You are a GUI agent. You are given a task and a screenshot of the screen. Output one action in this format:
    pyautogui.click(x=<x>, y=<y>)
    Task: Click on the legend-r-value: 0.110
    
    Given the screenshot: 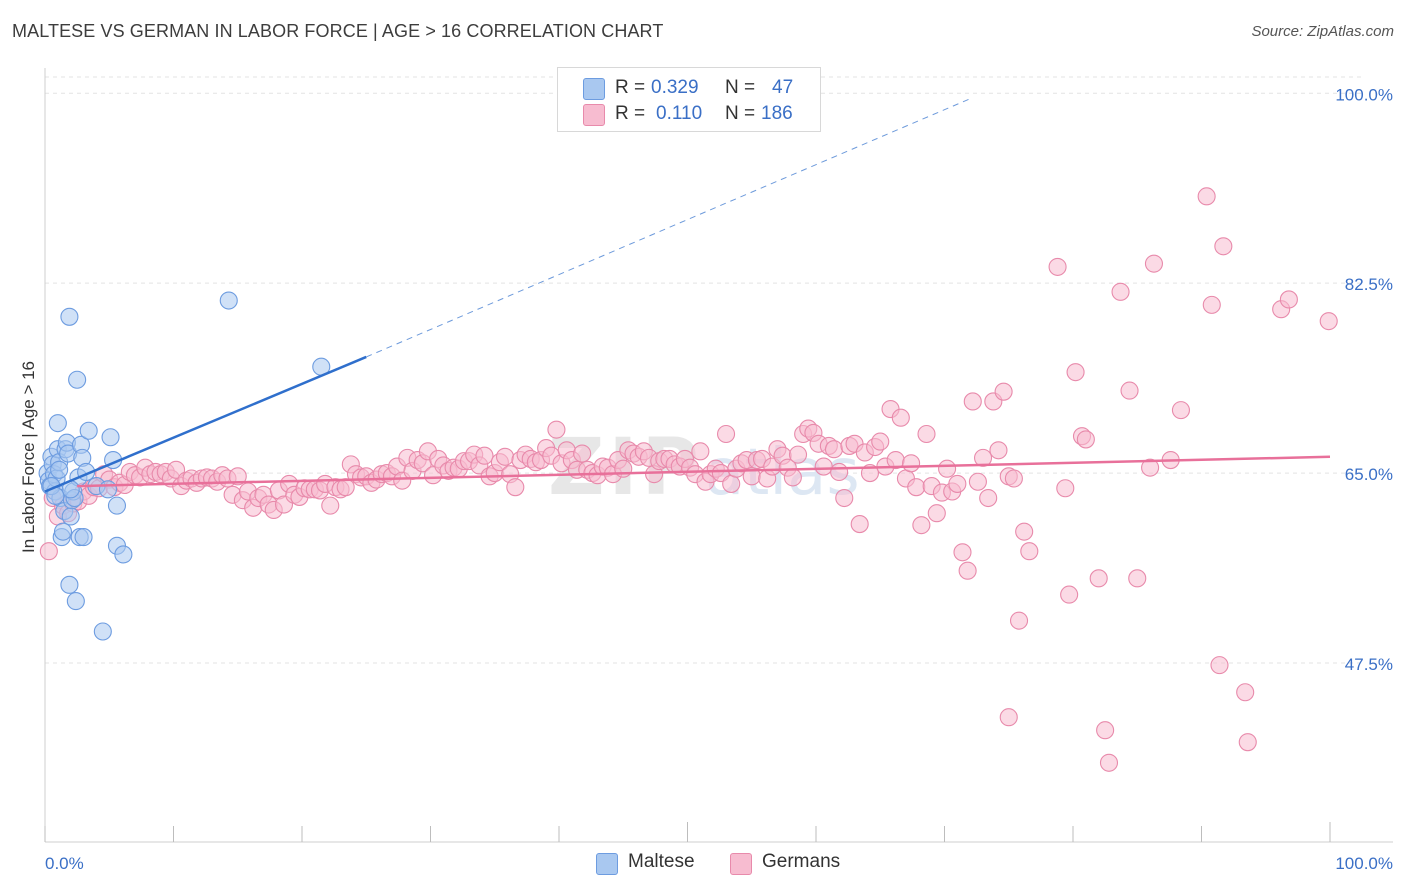 What is the action you would take?
    pyautogui.click(x=679, y=113)
    